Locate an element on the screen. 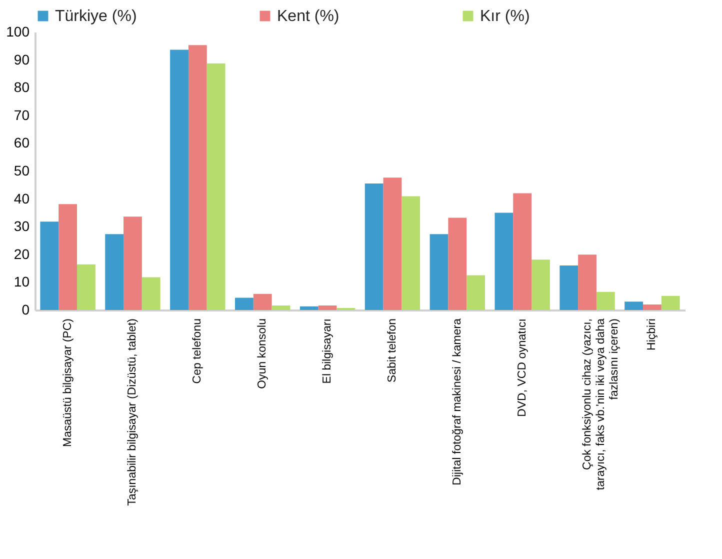 This screenshot has width=722, height=559. y-tick-label: 70 is located at coordinates (22, 114).